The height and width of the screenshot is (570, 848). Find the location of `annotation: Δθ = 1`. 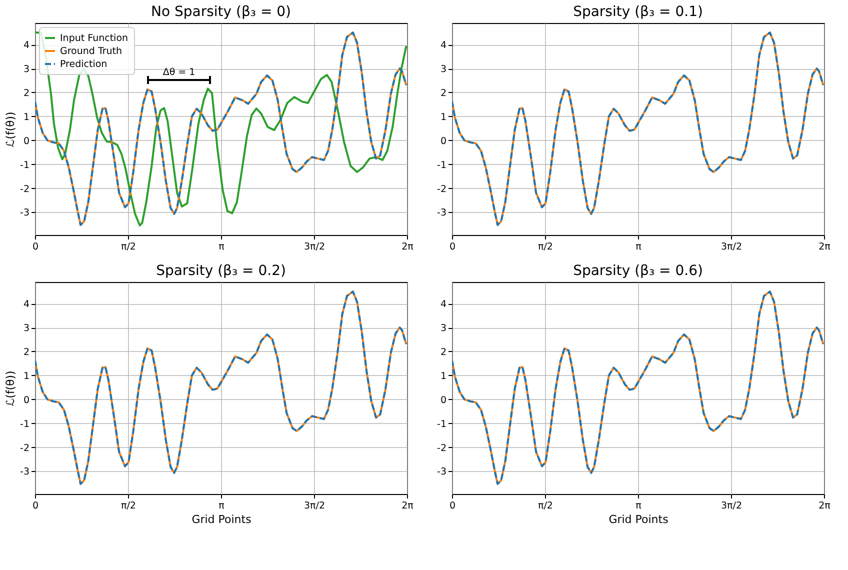

annotation: Δθ = 1 is located at coordinates (179, 72).